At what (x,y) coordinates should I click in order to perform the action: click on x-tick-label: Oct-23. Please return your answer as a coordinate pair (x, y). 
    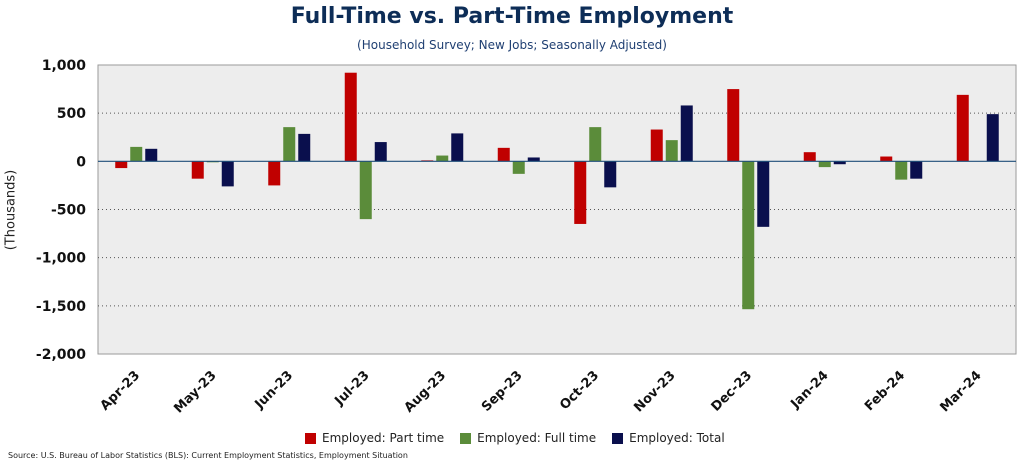
    Looking at the image, I should click on (579, 390).